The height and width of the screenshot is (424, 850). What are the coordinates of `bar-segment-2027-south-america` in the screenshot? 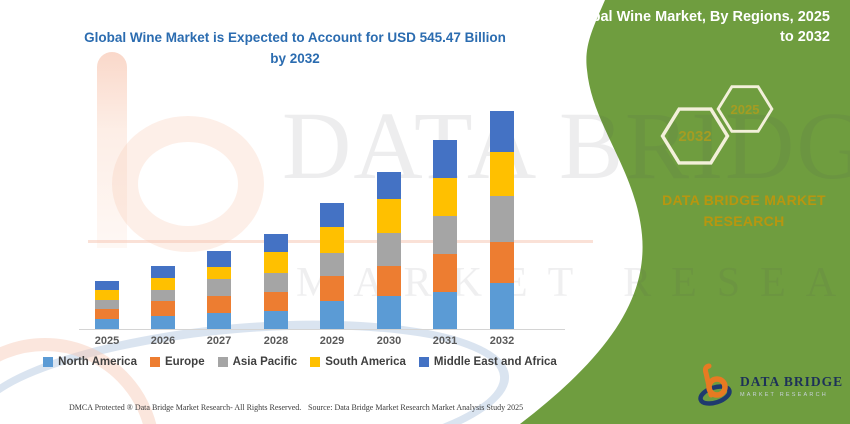 It's located at (219, 273).